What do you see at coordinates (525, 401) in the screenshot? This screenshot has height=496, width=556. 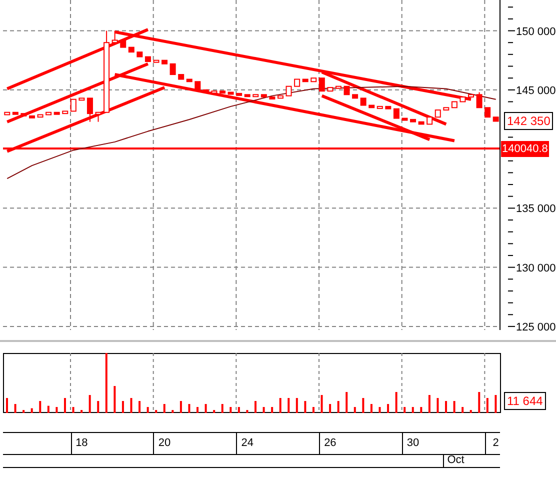 I see `text: 11 644` at bounding box center [525, 401].